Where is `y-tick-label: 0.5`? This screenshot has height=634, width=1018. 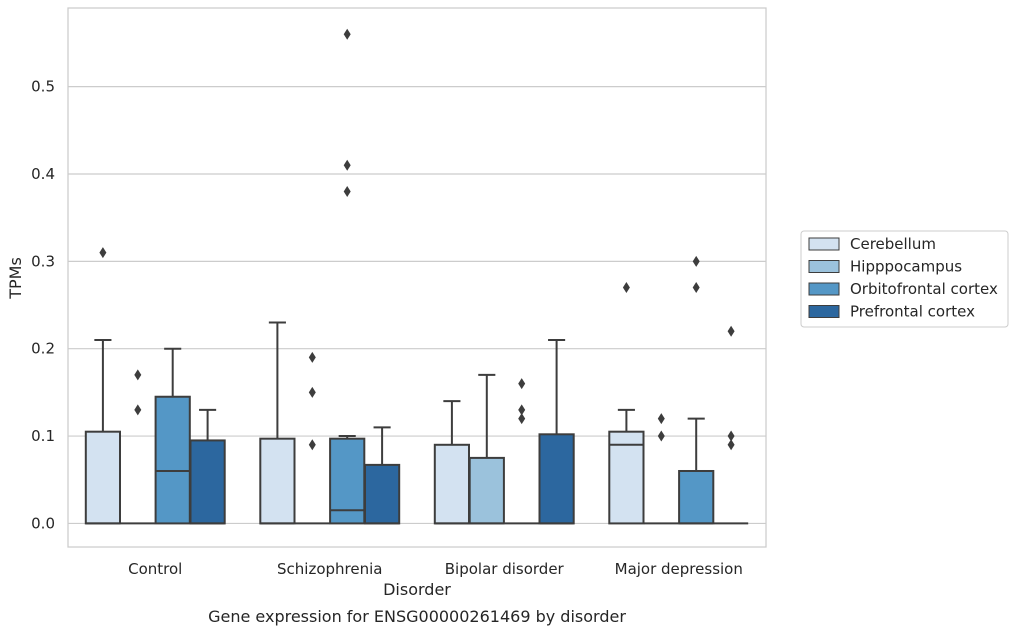 y-tick-label: 0.5 is located at coordinates (43, 87).